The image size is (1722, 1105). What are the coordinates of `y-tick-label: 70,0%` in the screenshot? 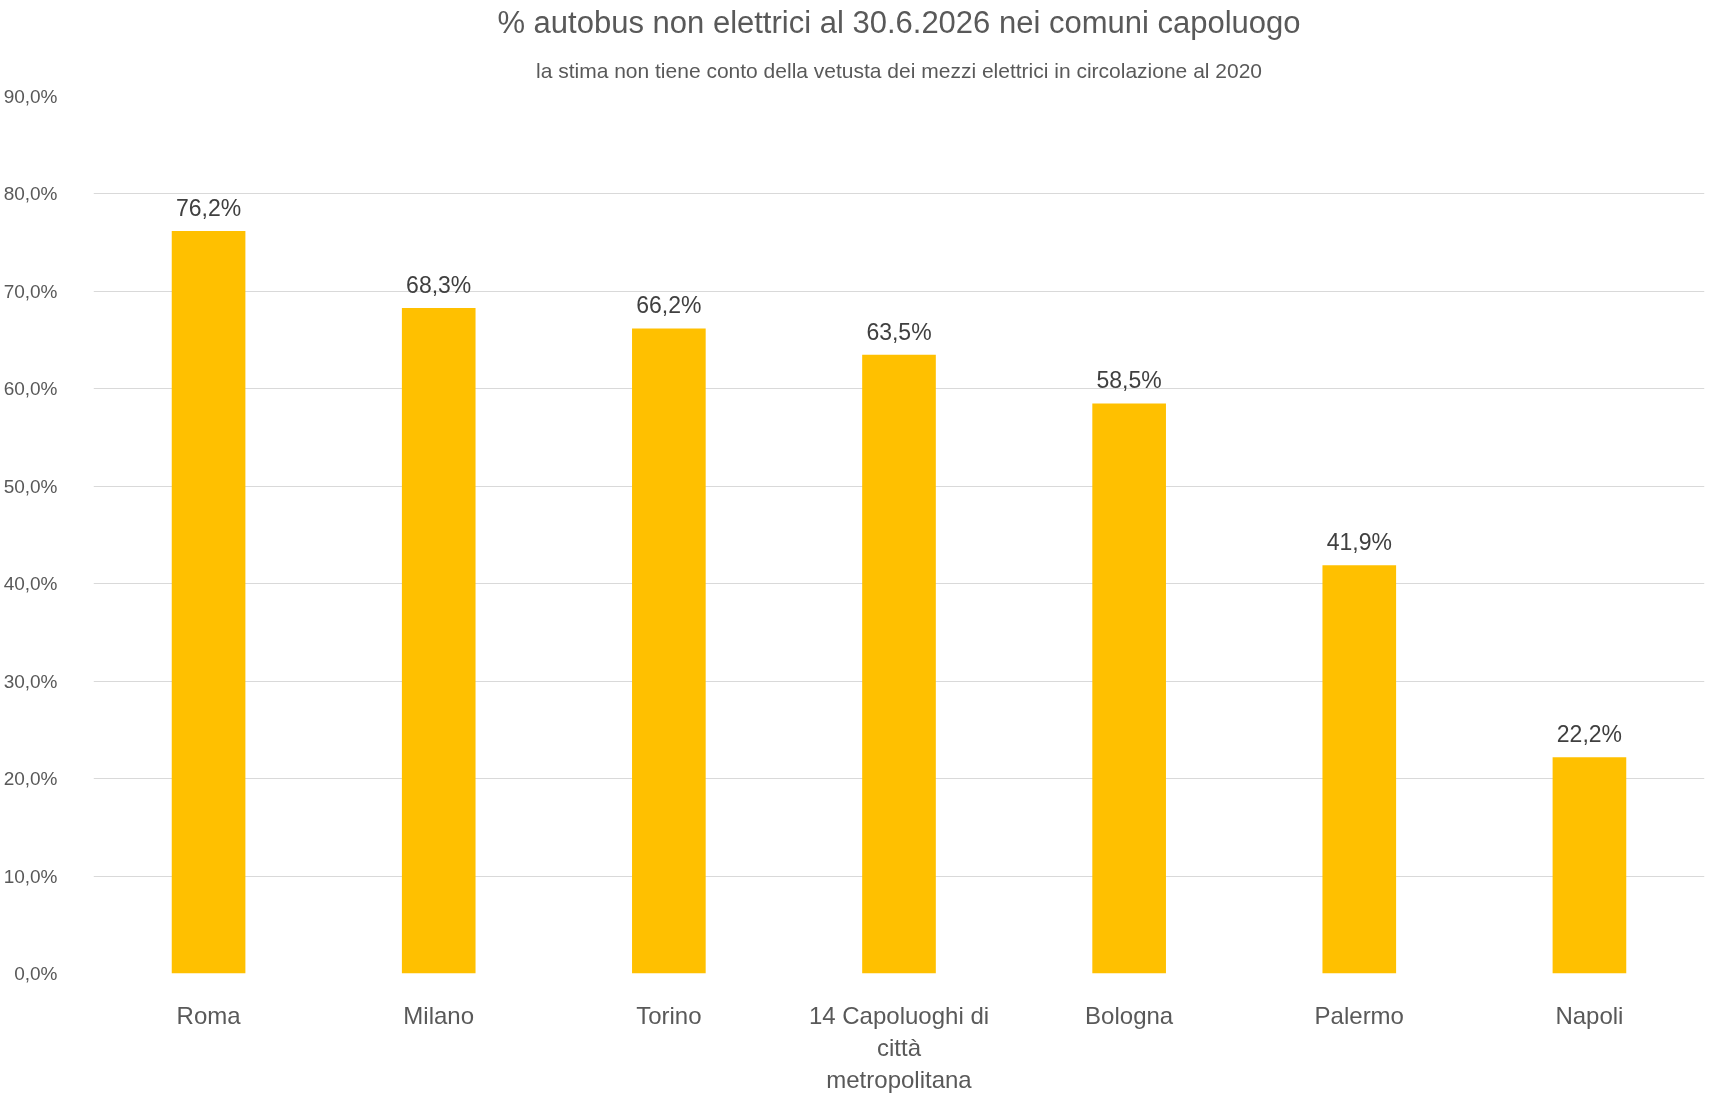 It's located at (30, 291).